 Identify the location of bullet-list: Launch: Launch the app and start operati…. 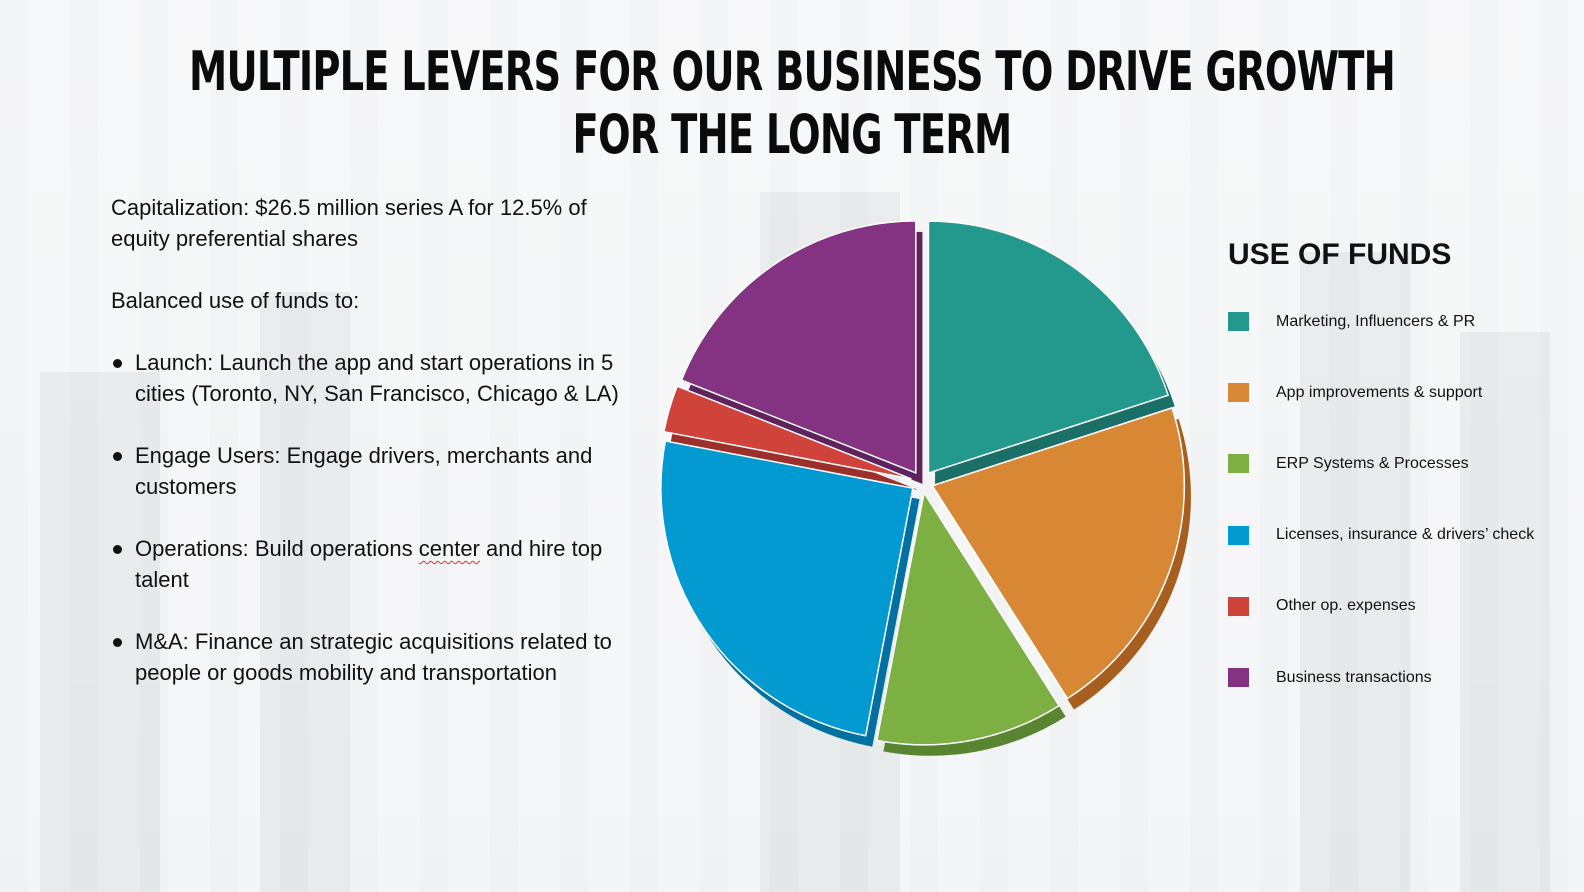
(381, 517).